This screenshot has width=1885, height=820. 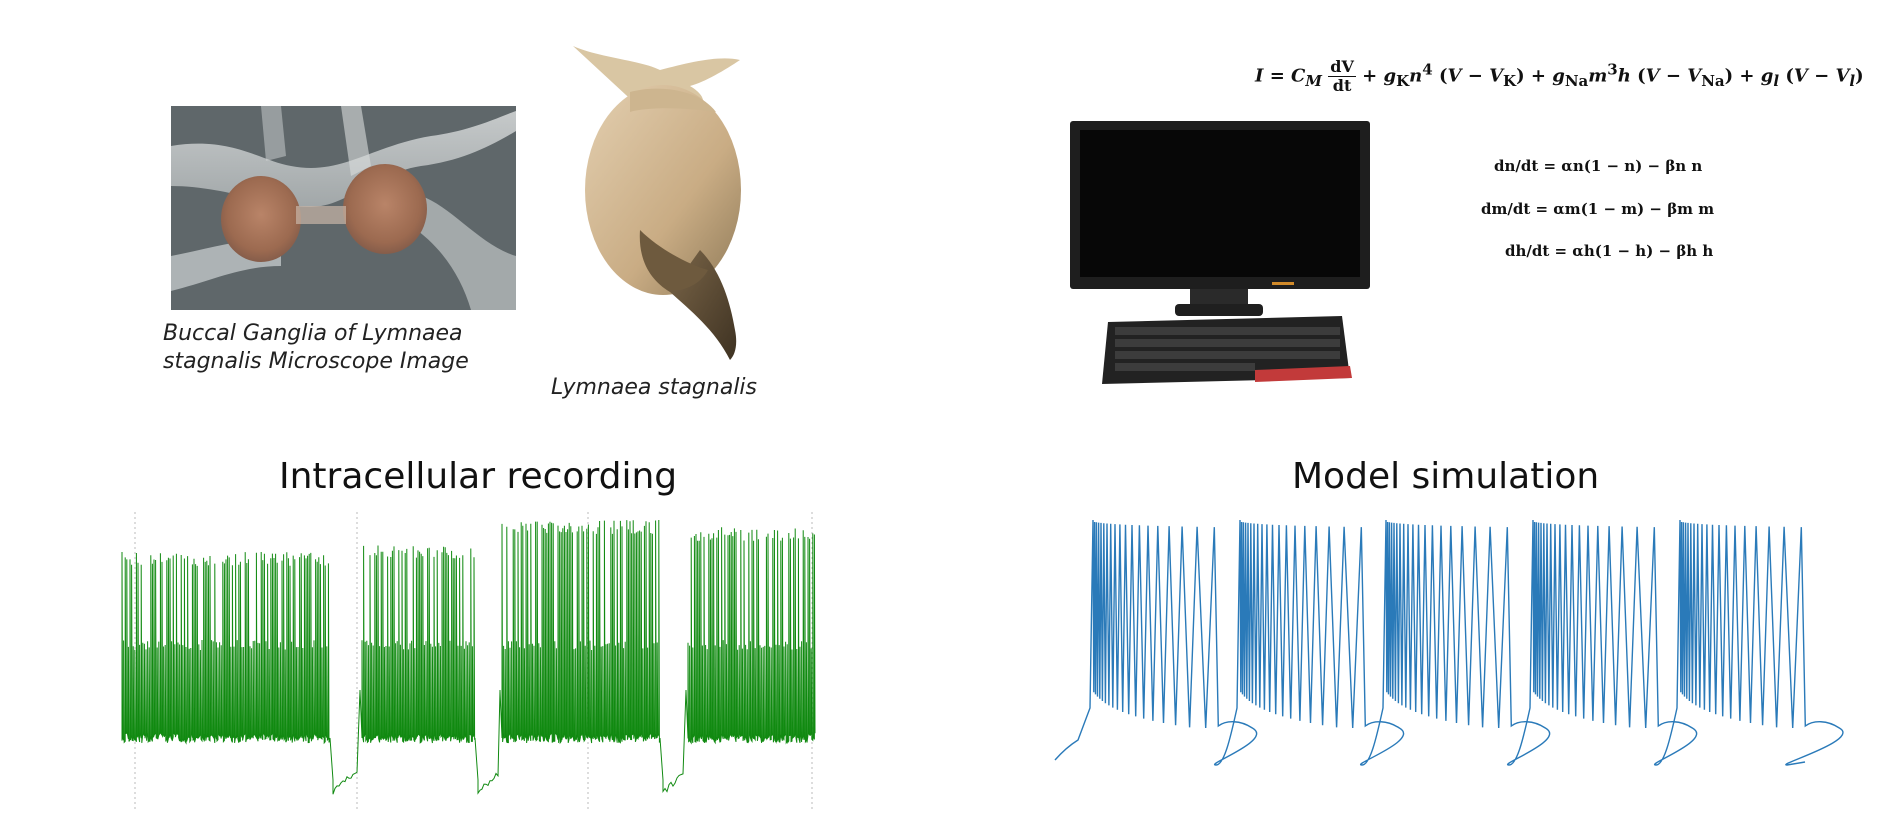 I want to click on gating-equation-h: dh/dt = αh(1 − h) − βh h, so click(x=1609, y=251).